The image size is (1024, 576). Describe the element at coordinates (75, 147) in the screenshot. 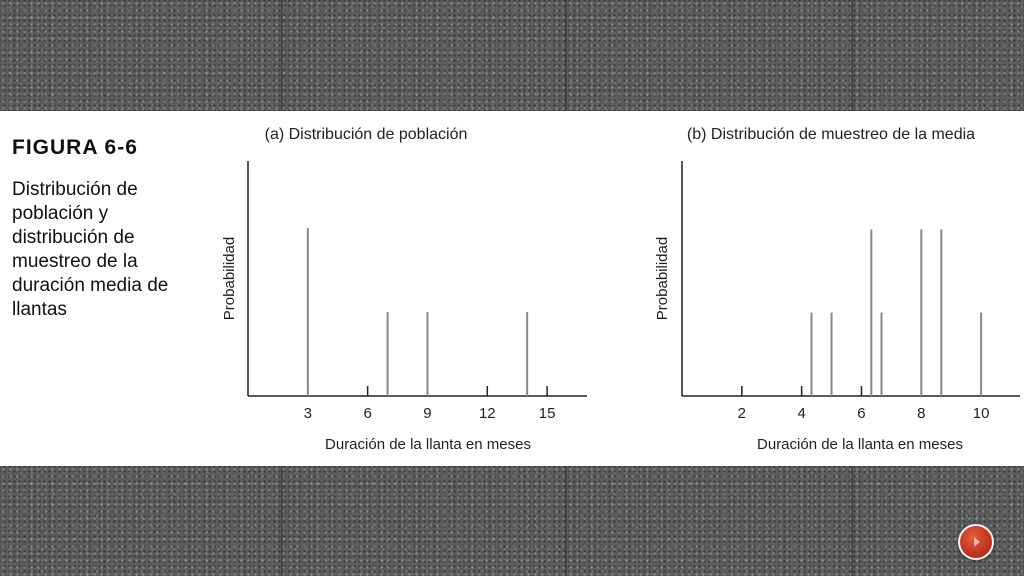

I see `figure-title: FIGURA 6-6` at that location.